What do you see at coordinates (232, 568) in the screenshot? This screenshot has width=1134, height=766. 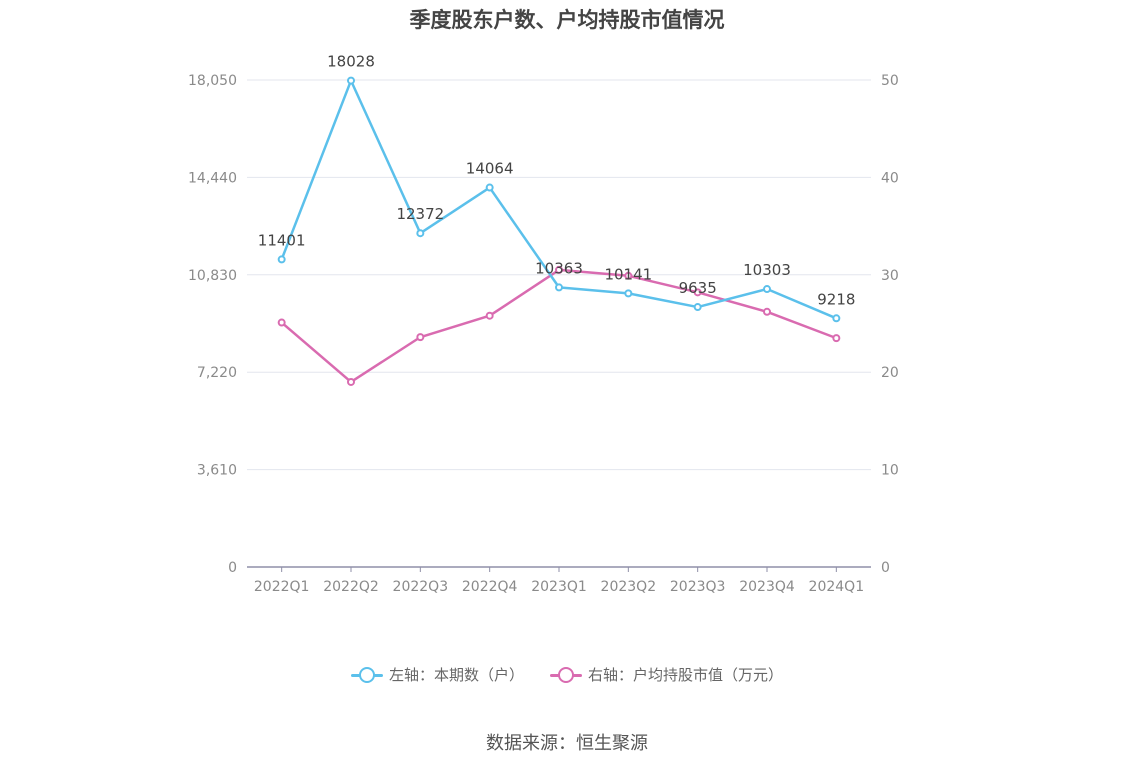 I see `y-left-tick-label: 0` at bounding box center [232, 568].